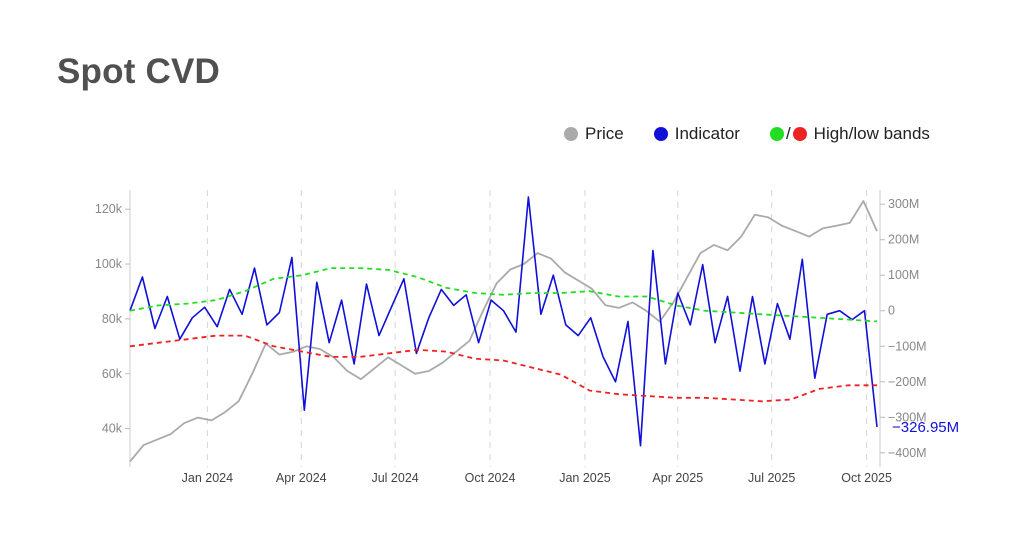  Describe the element at coordinates (776, 134) in the screenshot. I see `high-band-legend-dot` at that location.